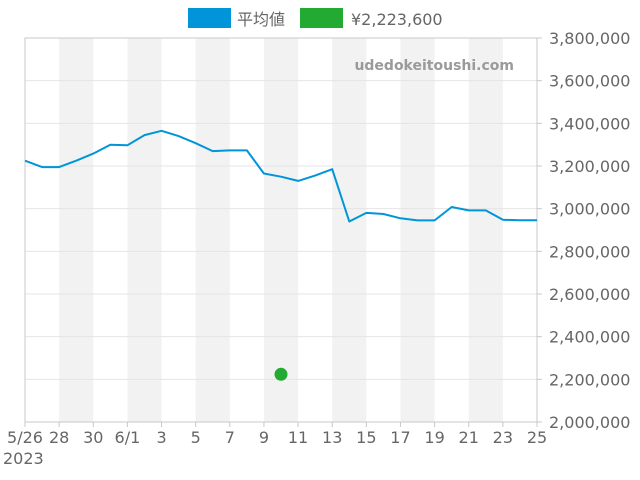 This screenshot has width=640, height=480. Describe the element at coordinates (277, 434) in the screenshot. I see `x-axis: 5/26 28 30 6/1 3 5 7 9 11 13 15 17 19 21 23 25` at that location.